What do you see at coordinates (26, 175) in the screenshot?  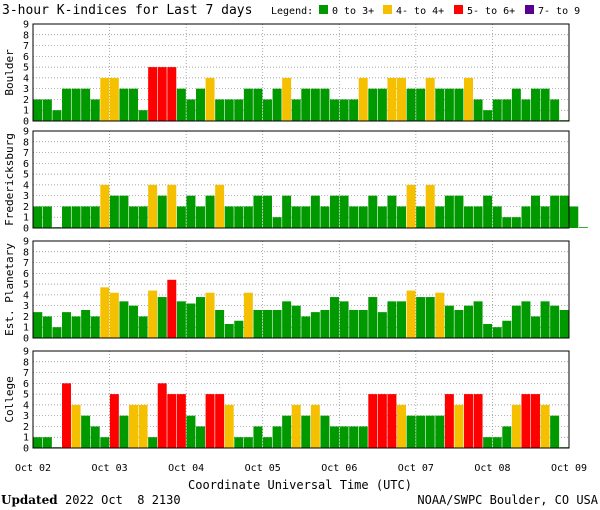 I see `y-tick-label: 5` at bounding box center [26, 175].